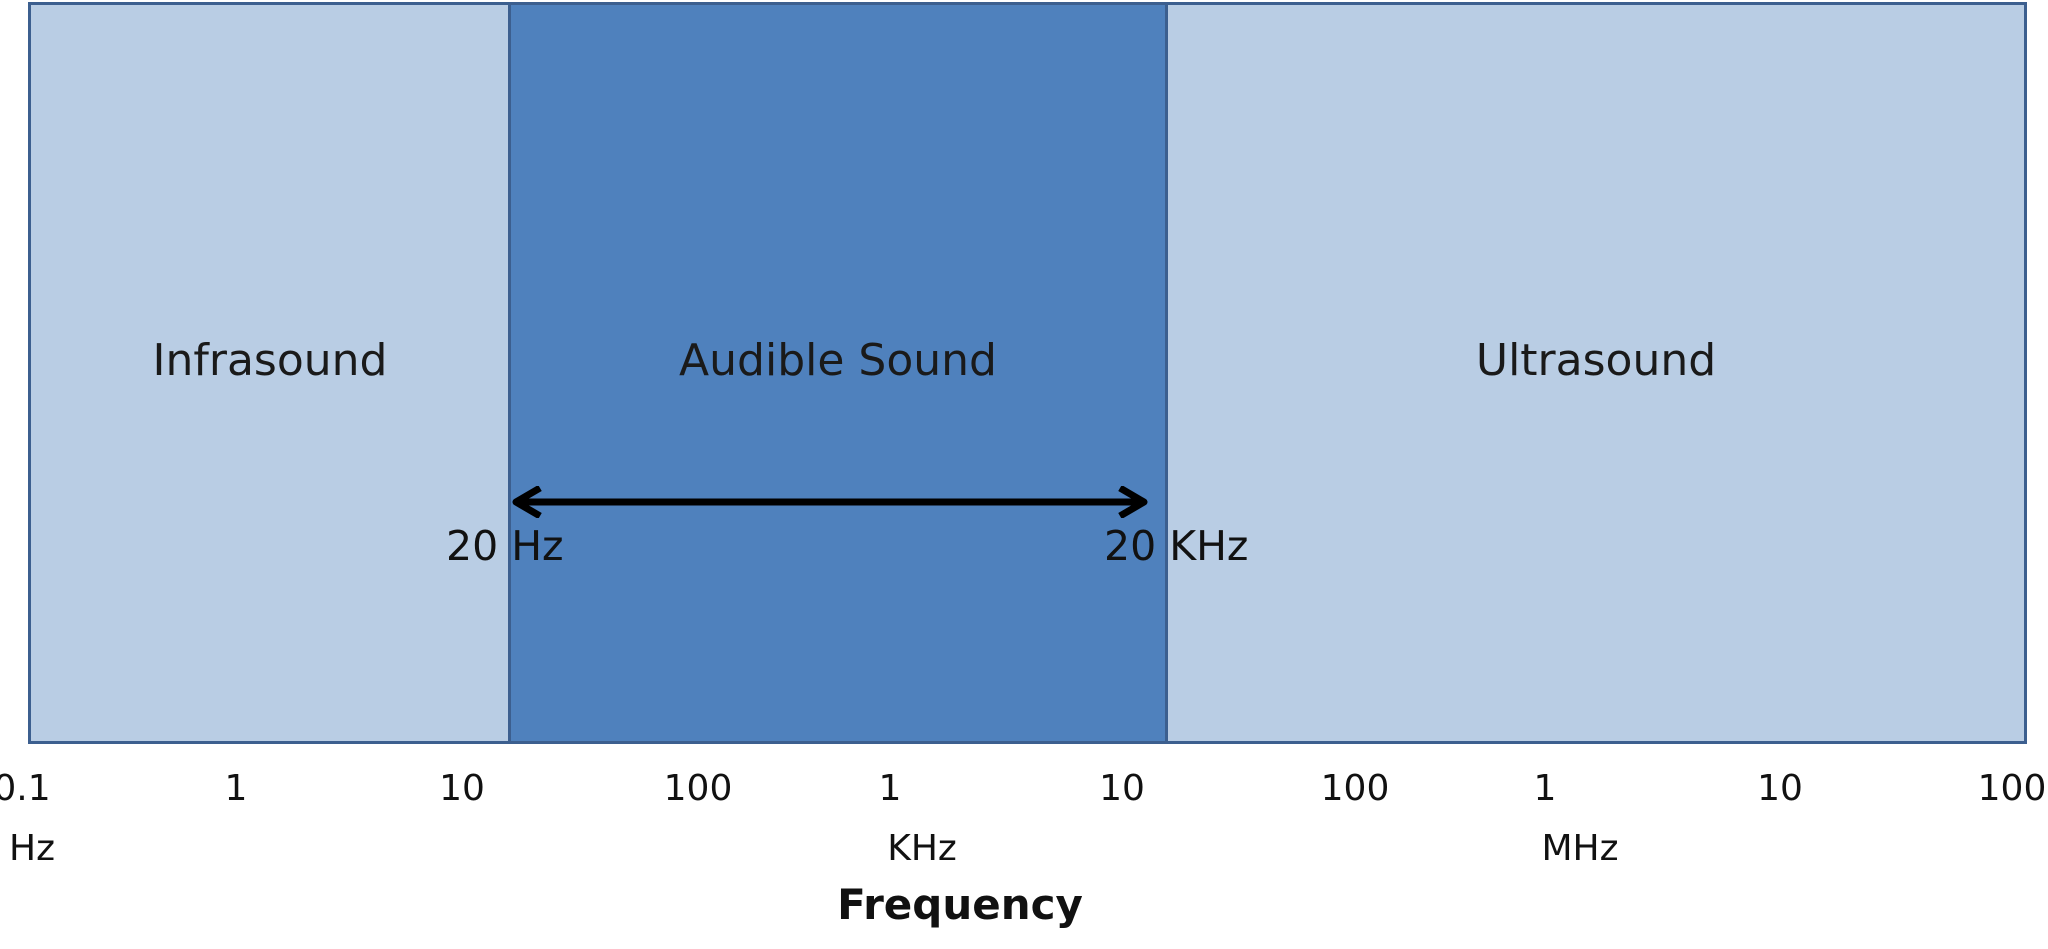 The height and width of the screenshot is (949, 2048). What do you see at coordinates (830, 502) in the screenshot?
I see `double-arrow-icon` at bounding box center [830, 502].